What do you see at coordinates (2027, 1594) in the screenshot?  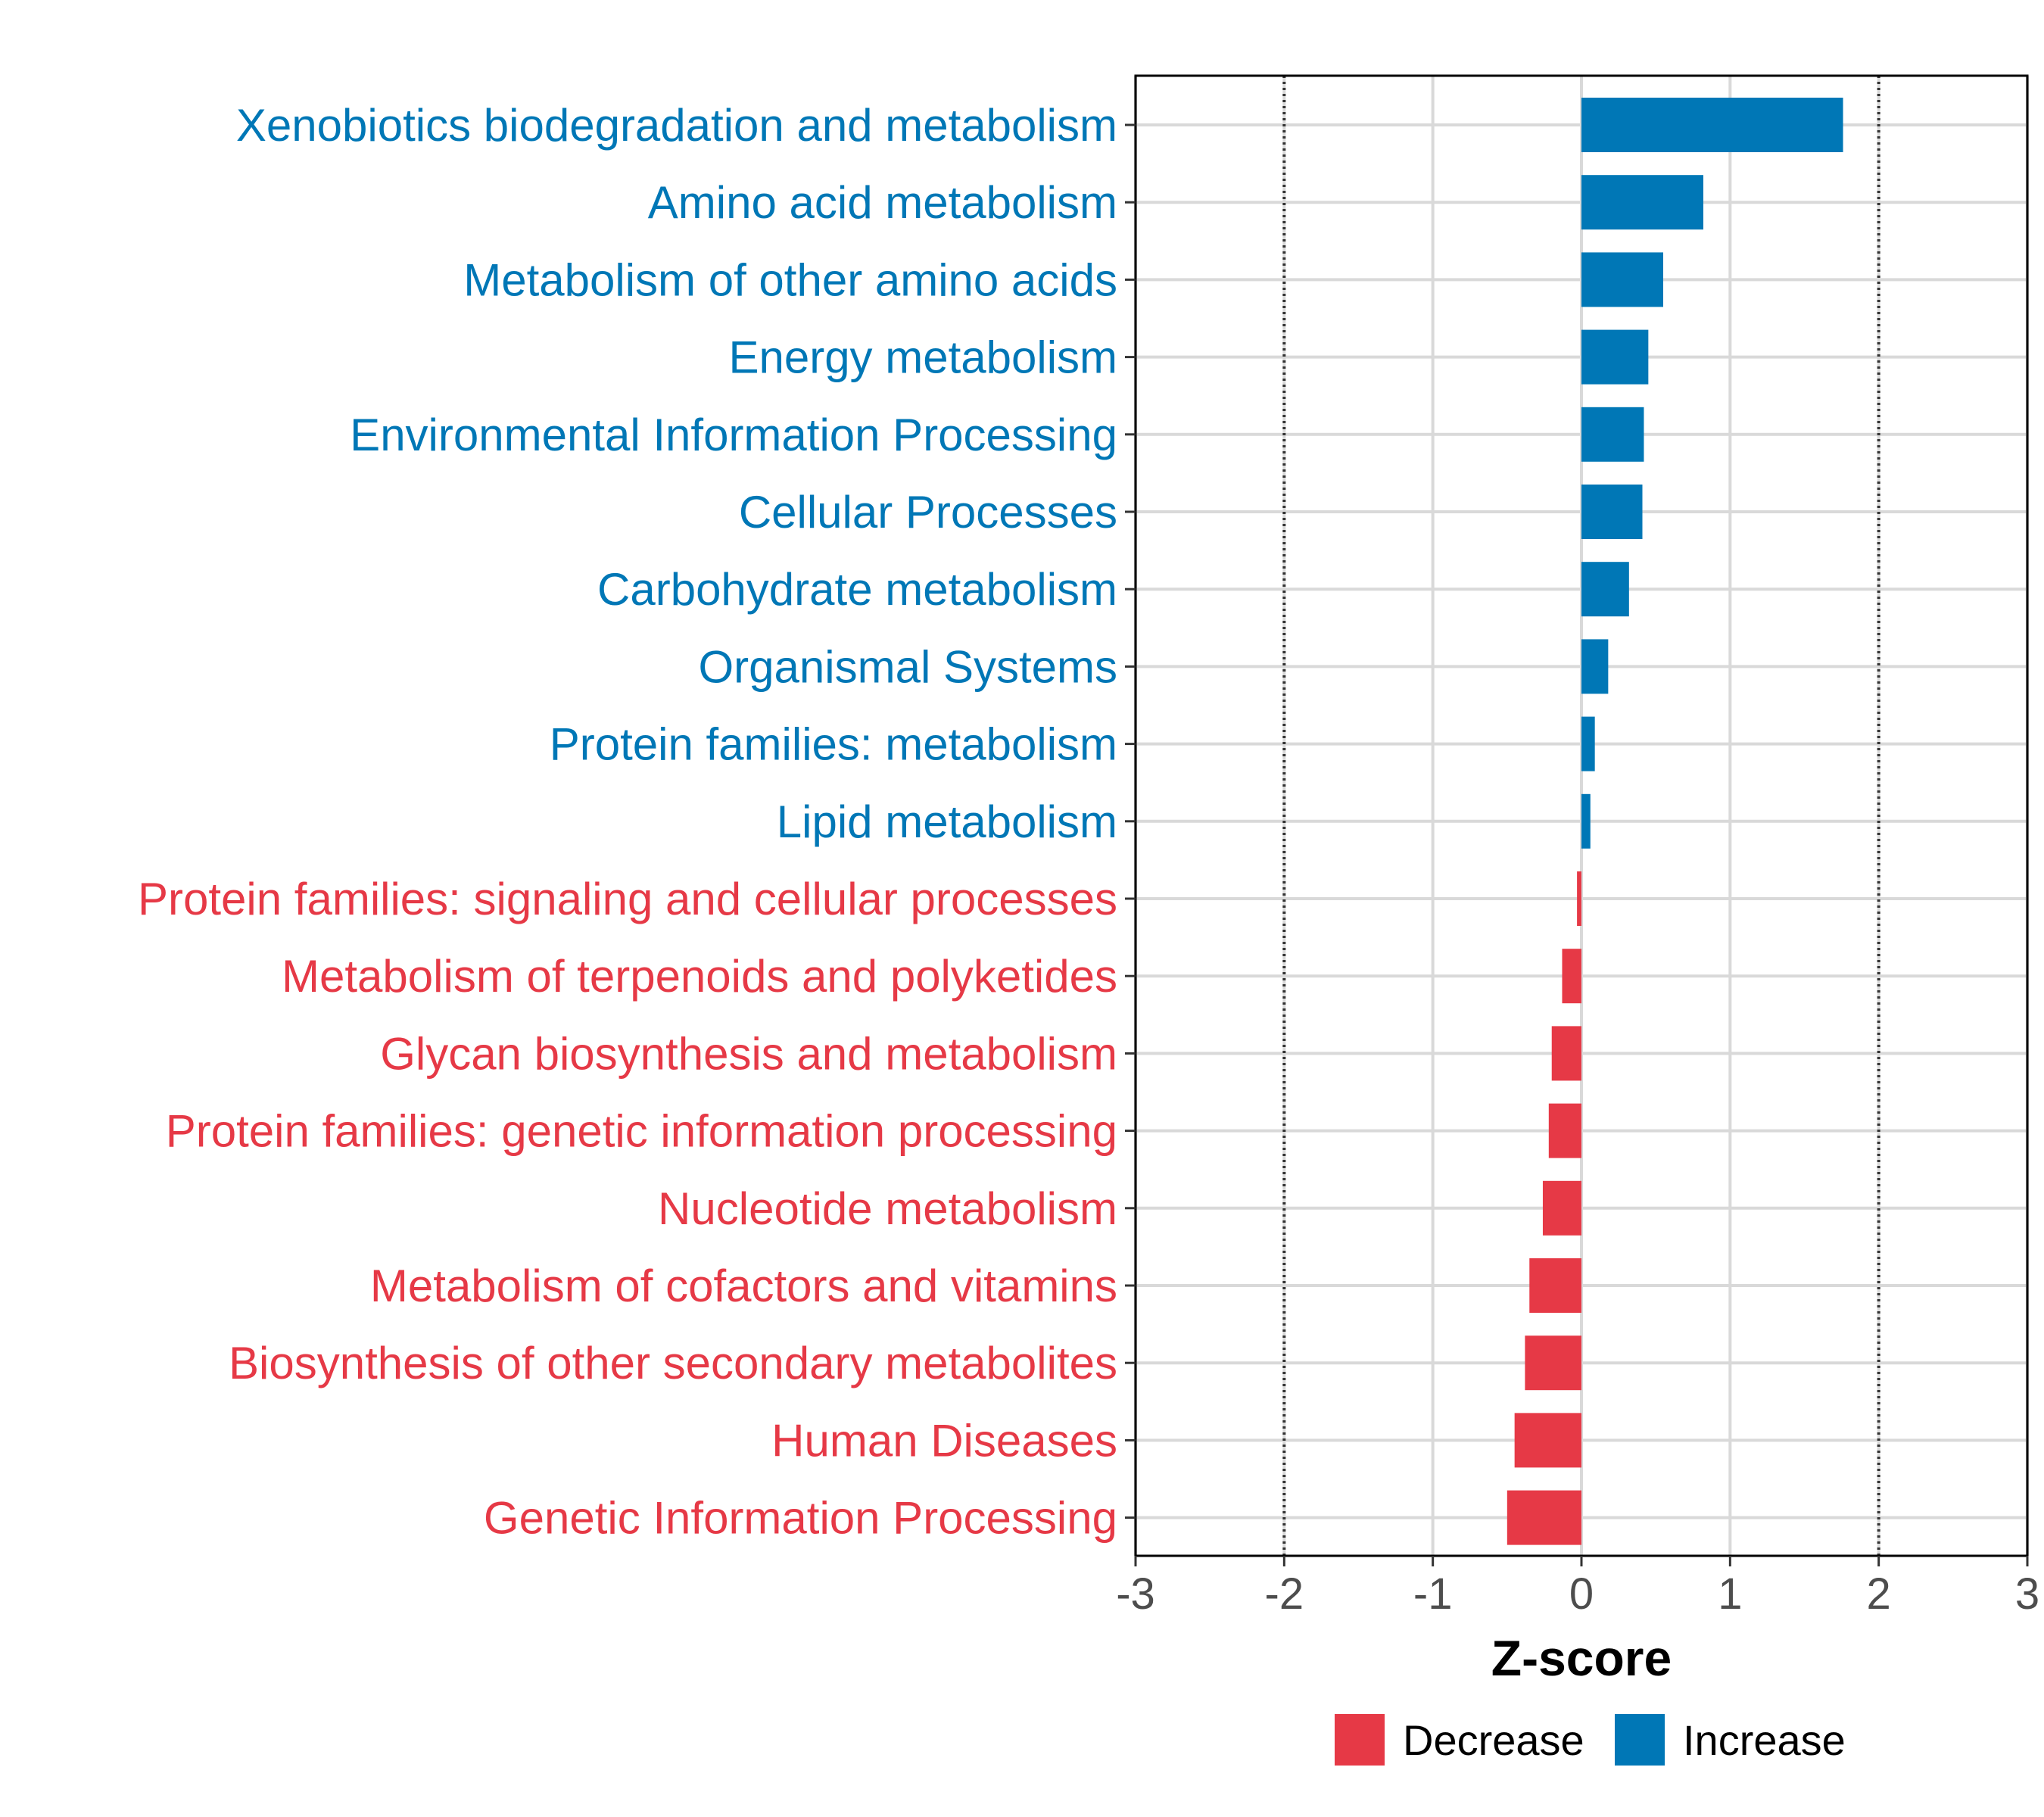 I see `x-tick-label: 3` at bounding box center [2027, 1594].